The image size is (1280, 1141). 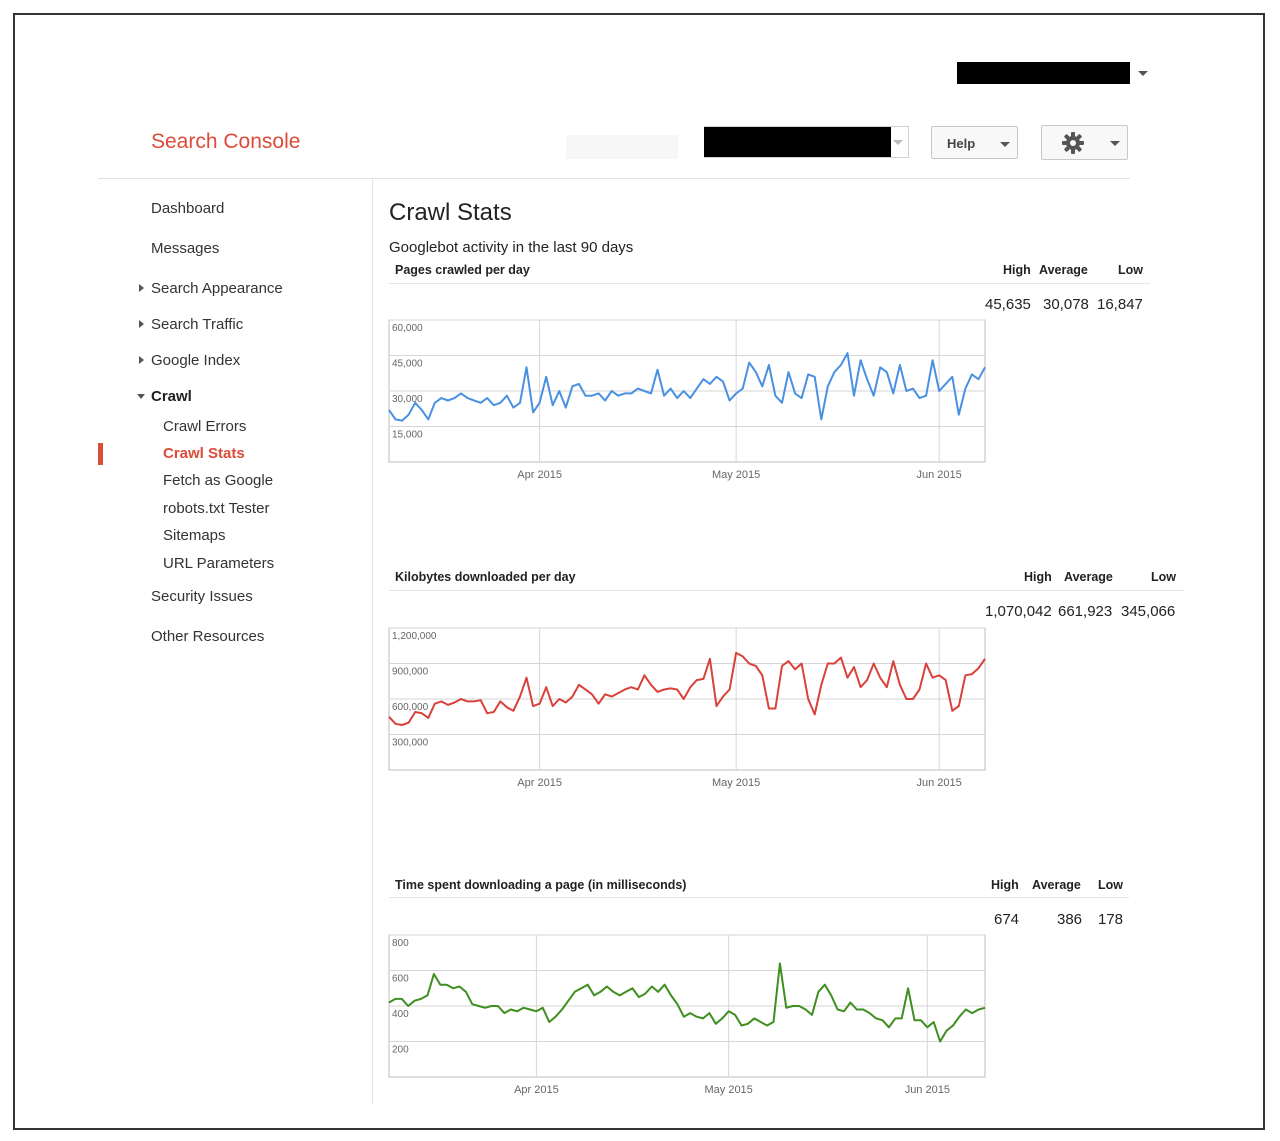 I want to click on sidebar-item-crawl-stats: Crawl Stats, so click(x=204, y=453).